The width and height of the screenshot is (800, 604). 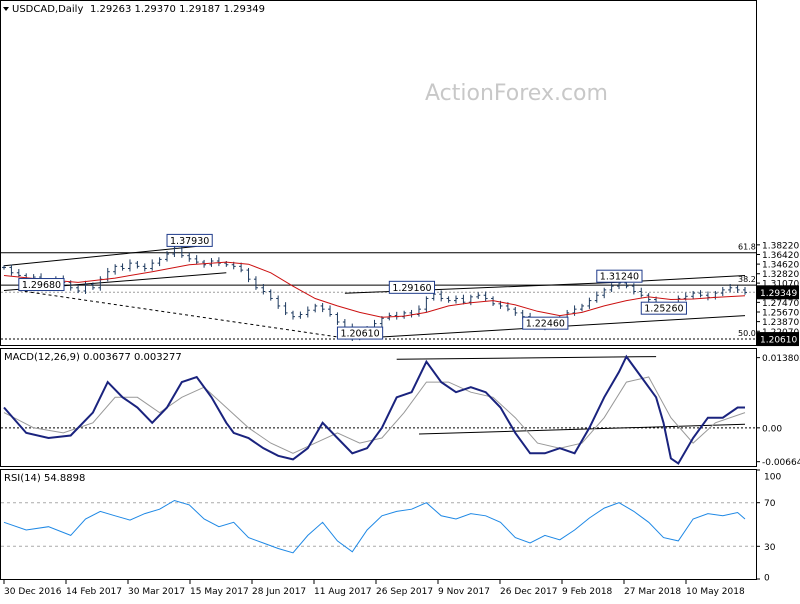 What do you see at coordinates (156, 592) in the screenshot?
I see `date-tick-label: 30 Mar 2017` at bounding box center [156, 592].